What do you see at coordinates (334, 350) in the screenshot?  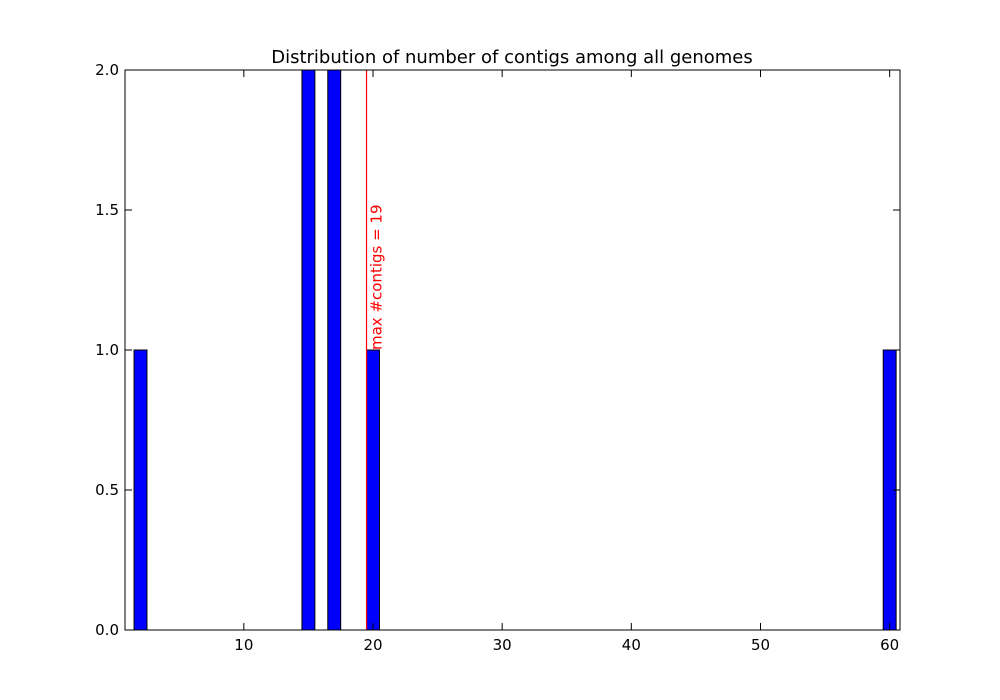 I see `bar-x17` at bounding box center [334, 350].